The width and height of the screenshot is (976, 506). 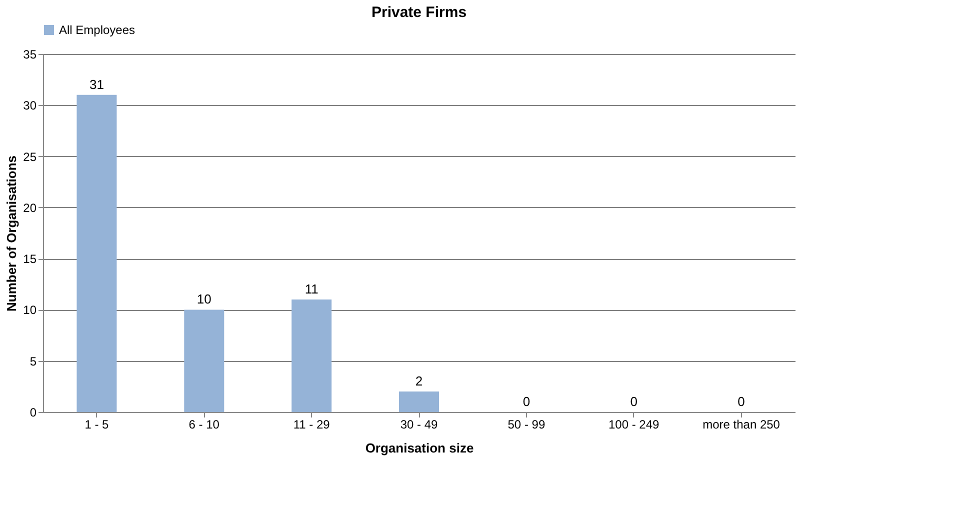 What do you see at coordinates (30, 105) in the screenshot?
I see `y-tick-label: 30` at bounding box center [30, 105].